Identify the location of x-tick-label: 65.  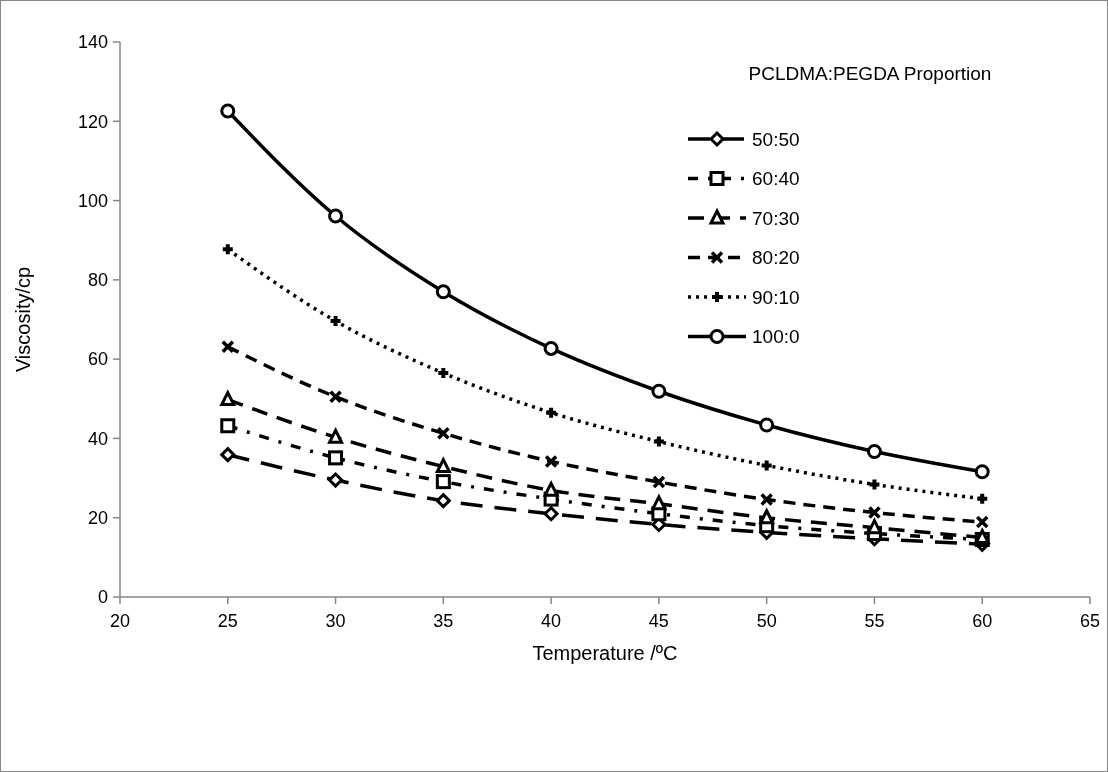
(1090, 621).